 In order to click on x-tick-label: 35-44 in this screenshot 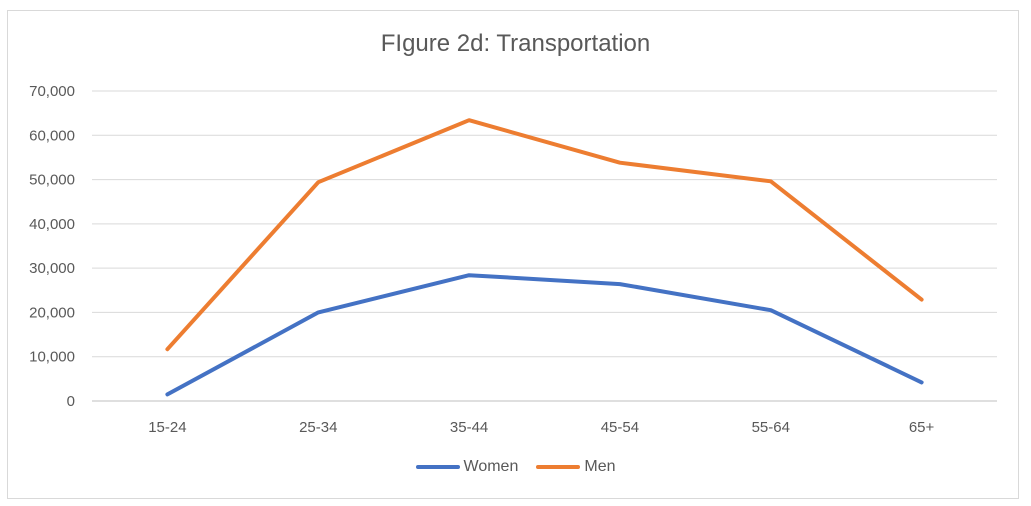, I will do `click(469, 427)`.